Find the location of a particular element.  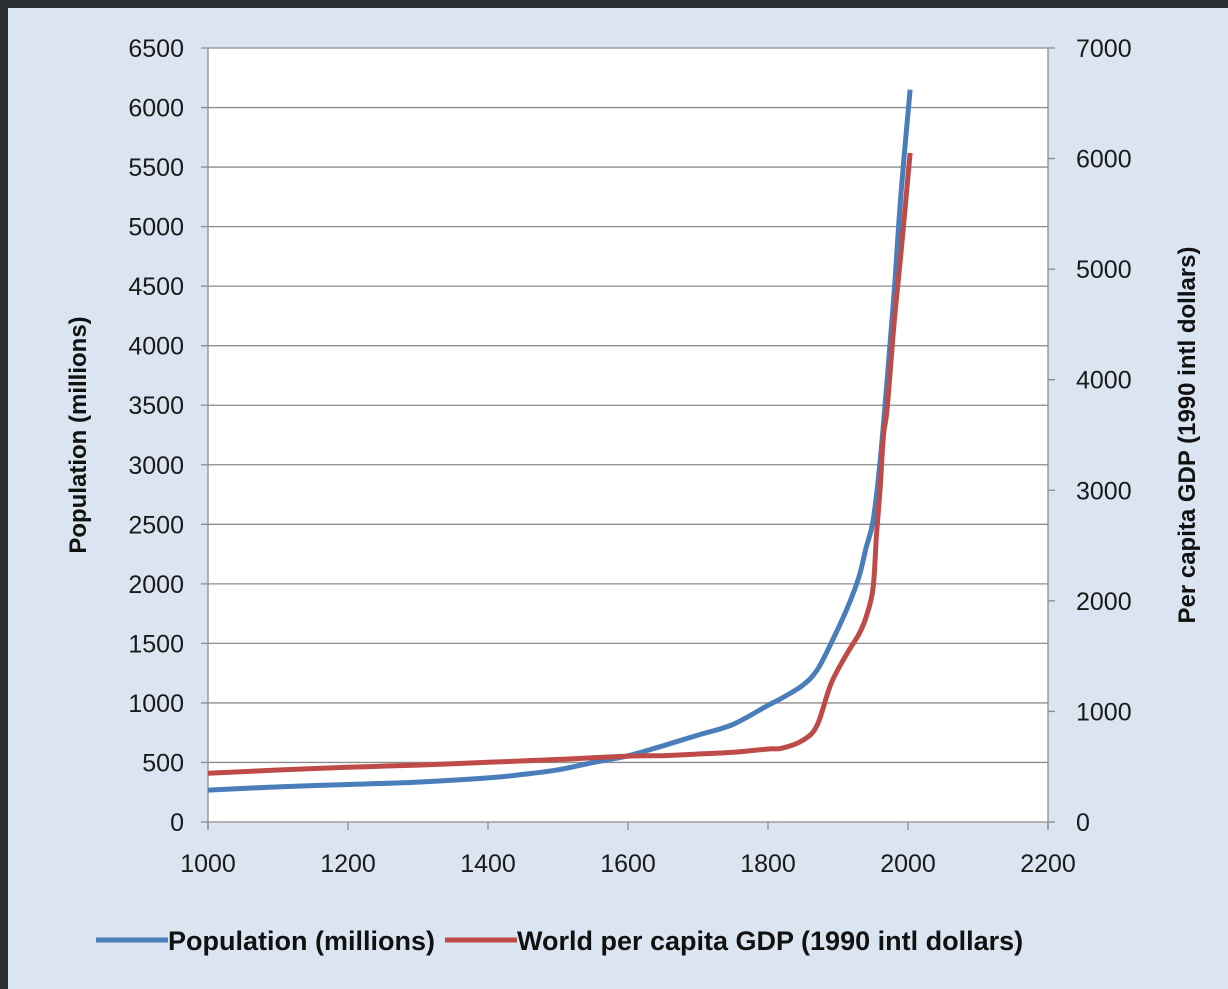

y2-axis-ticks: 0 1000 2000 3000 4000 5000 6000 7000 is located at coordinates (1104, 436).